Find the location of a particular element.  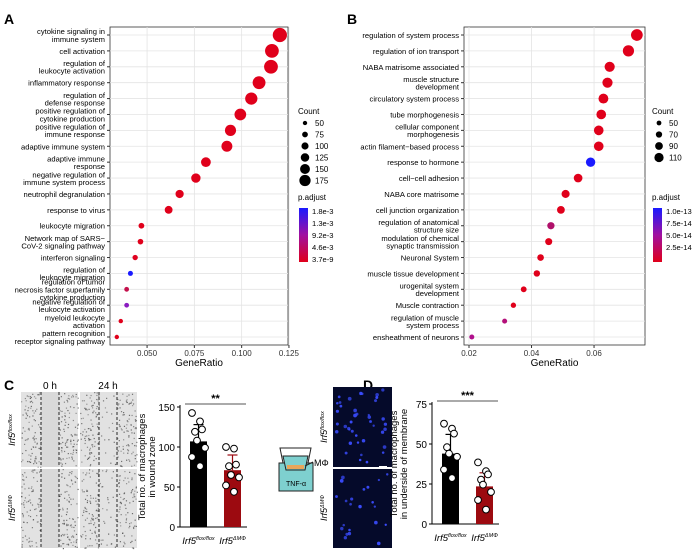

x-tick-label: 0.125 is located at coordinates (289, 353).